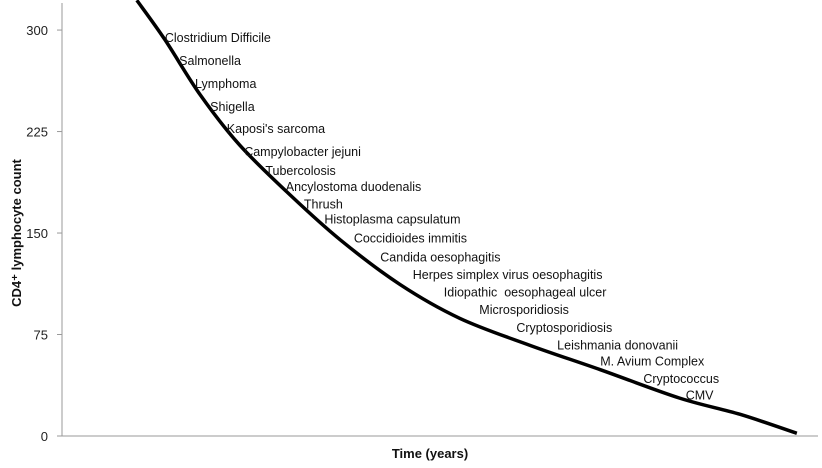 This screenshot has height=468, width=822. Describe the element at coordinates (508, 275) in the screenshot. I see `annotation-label: Herpes simplex virus oesophagitis` at that location.